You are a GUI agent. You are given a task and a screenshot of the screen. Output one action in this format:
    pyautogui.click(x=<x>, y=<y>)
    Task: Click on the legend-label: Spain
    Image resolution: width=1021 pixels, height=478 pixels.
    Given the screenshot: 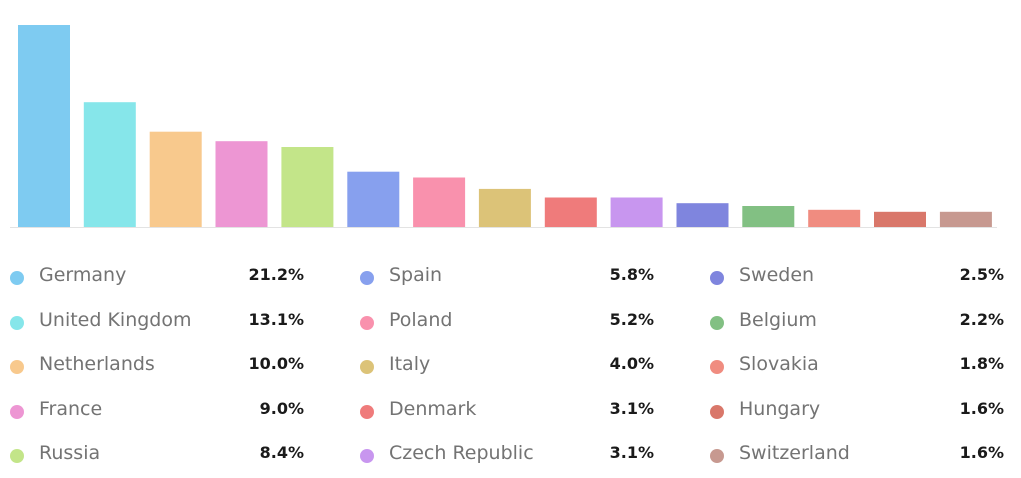 What is the action you would take?
    pyautogui.click(x=416, y=275)
    